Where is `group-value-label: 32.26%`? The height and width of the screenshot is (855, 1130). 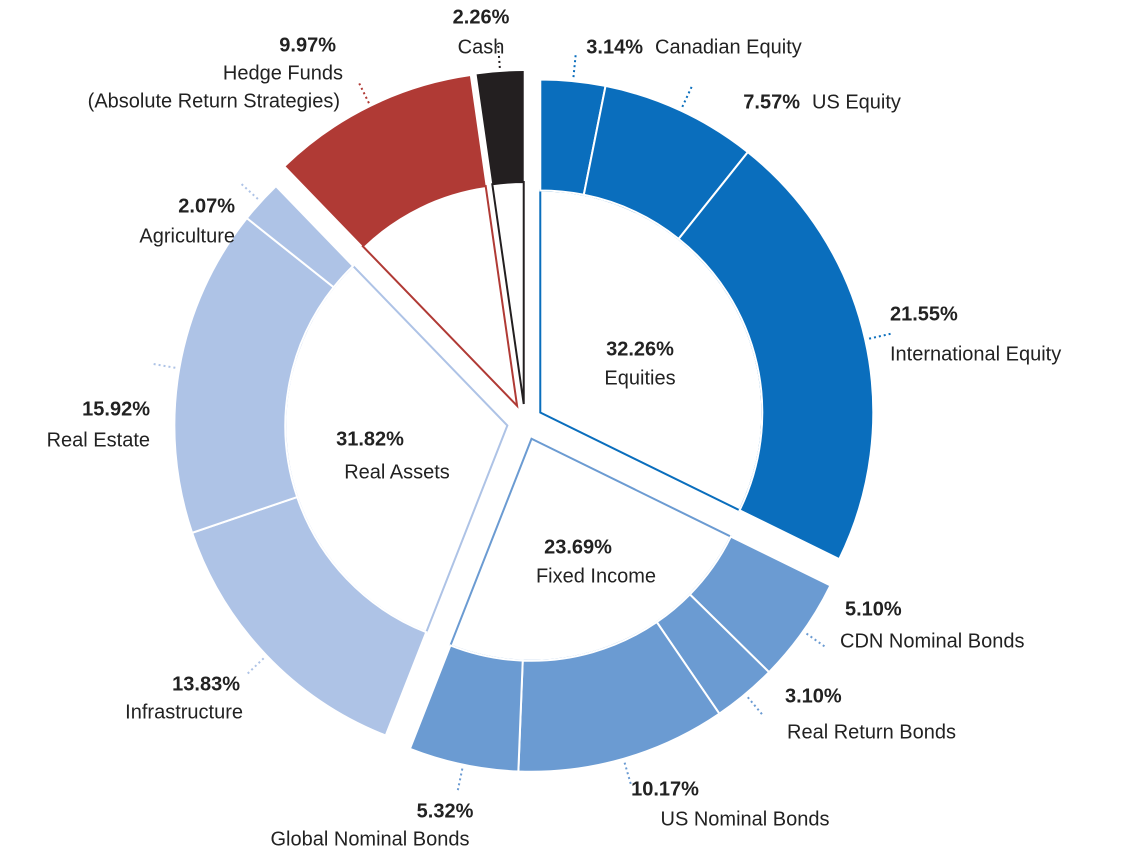
group-value-label: 32.26% is located at coordinates (640, 349).